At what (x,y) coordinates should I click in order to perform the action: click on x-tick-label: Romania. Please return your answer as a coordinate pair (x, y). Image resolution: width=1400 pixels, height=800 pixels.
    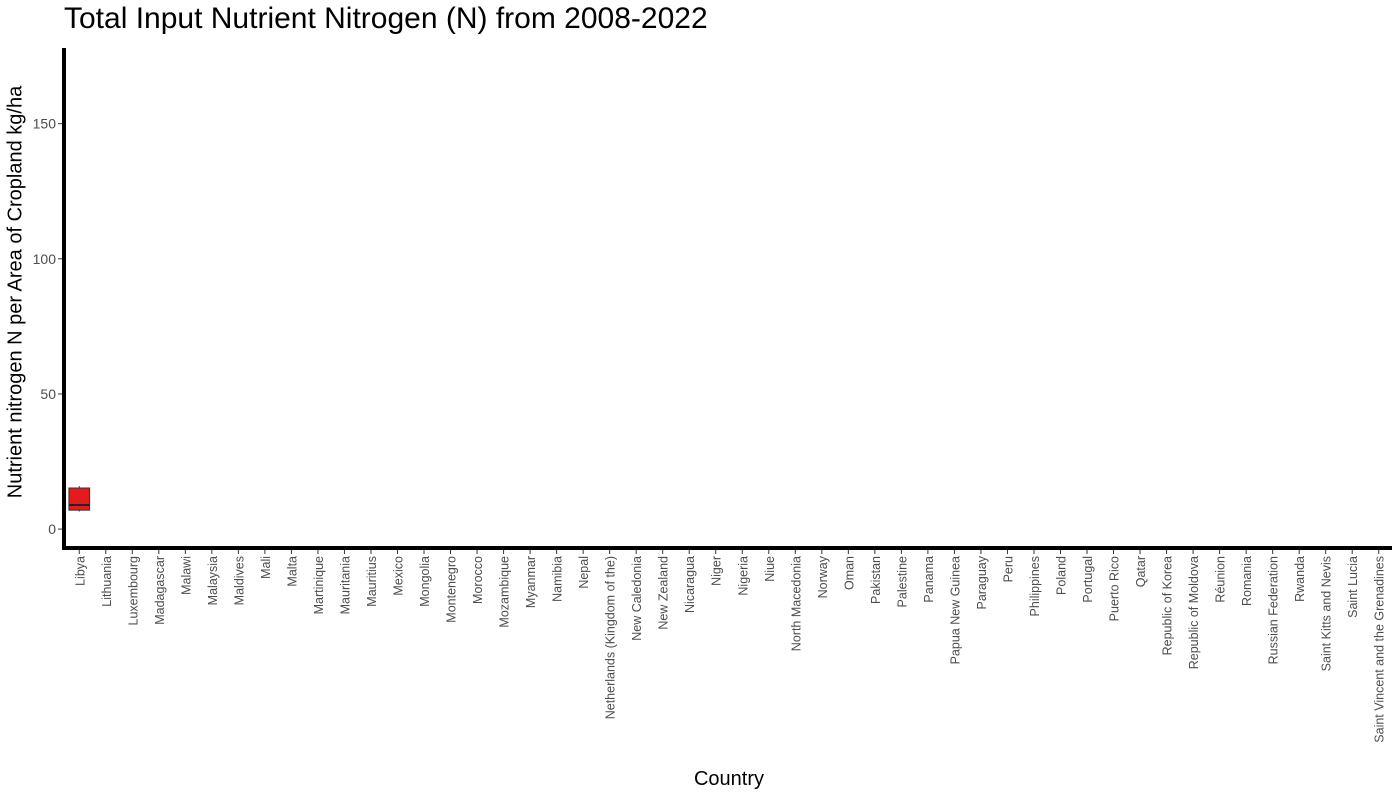
    Looking at the image, I should click on (1247, 581).